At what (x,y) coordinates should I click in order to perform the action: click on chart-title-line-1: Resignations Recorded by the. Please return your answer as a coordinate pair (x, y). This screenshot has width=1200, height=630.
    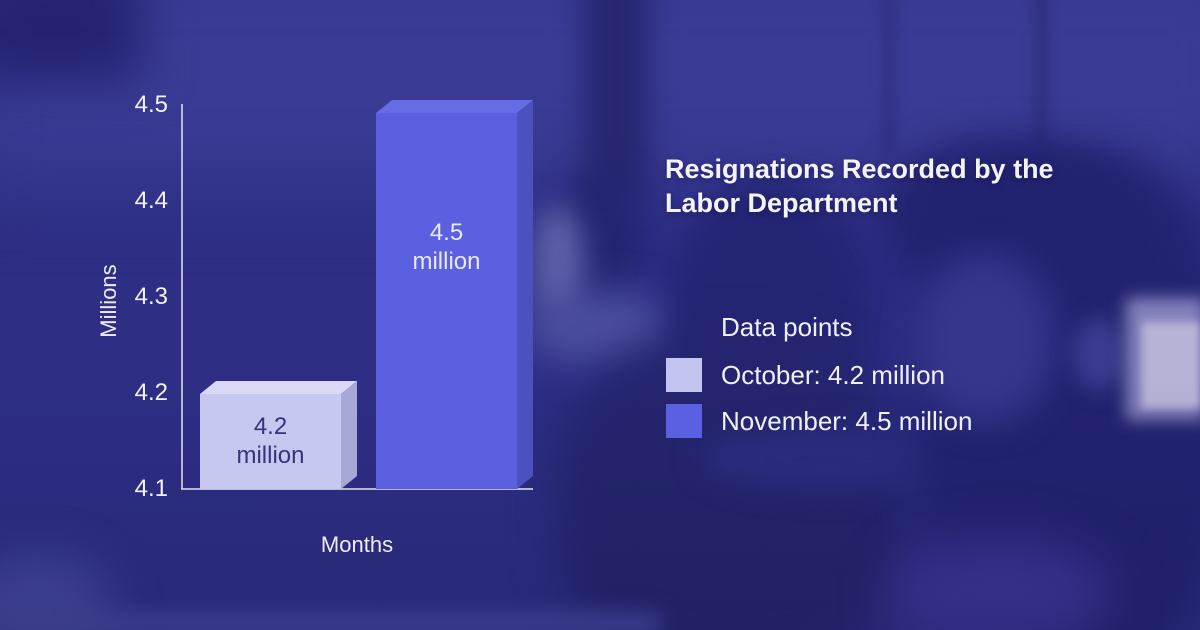
    Looking at the image, I should click on (859, 169).